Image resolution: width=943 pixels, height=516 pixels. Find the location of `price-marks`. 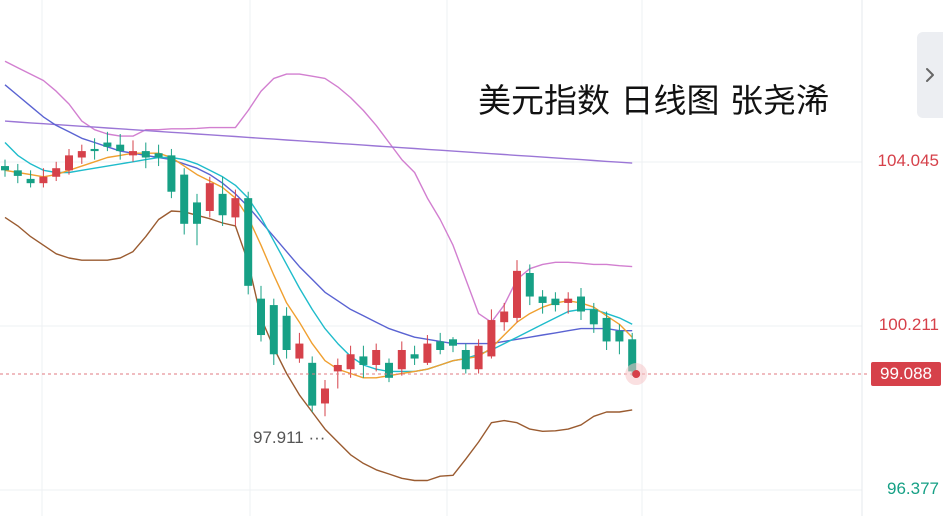

price-marks is located at coordinates (435, 374).